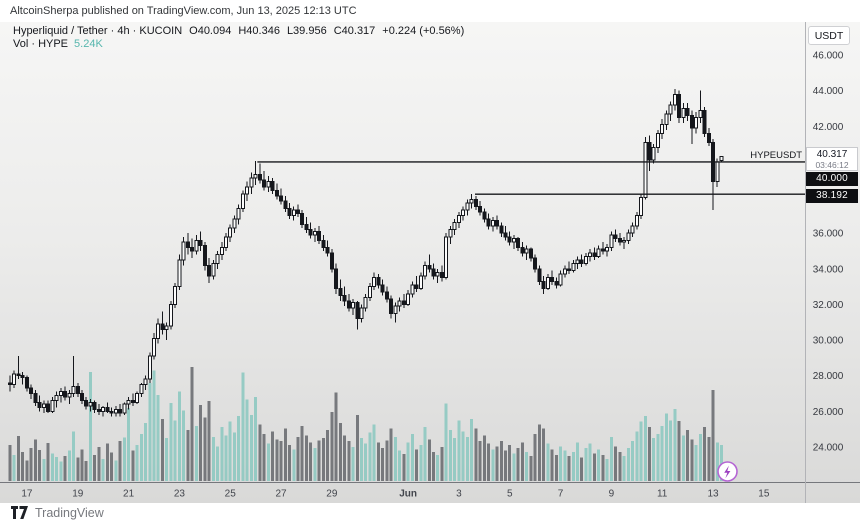  What do you see at coordinates (764, 494) in the screenshot?
I see `time-tick-label: 15` at bounding box center [764, 494].